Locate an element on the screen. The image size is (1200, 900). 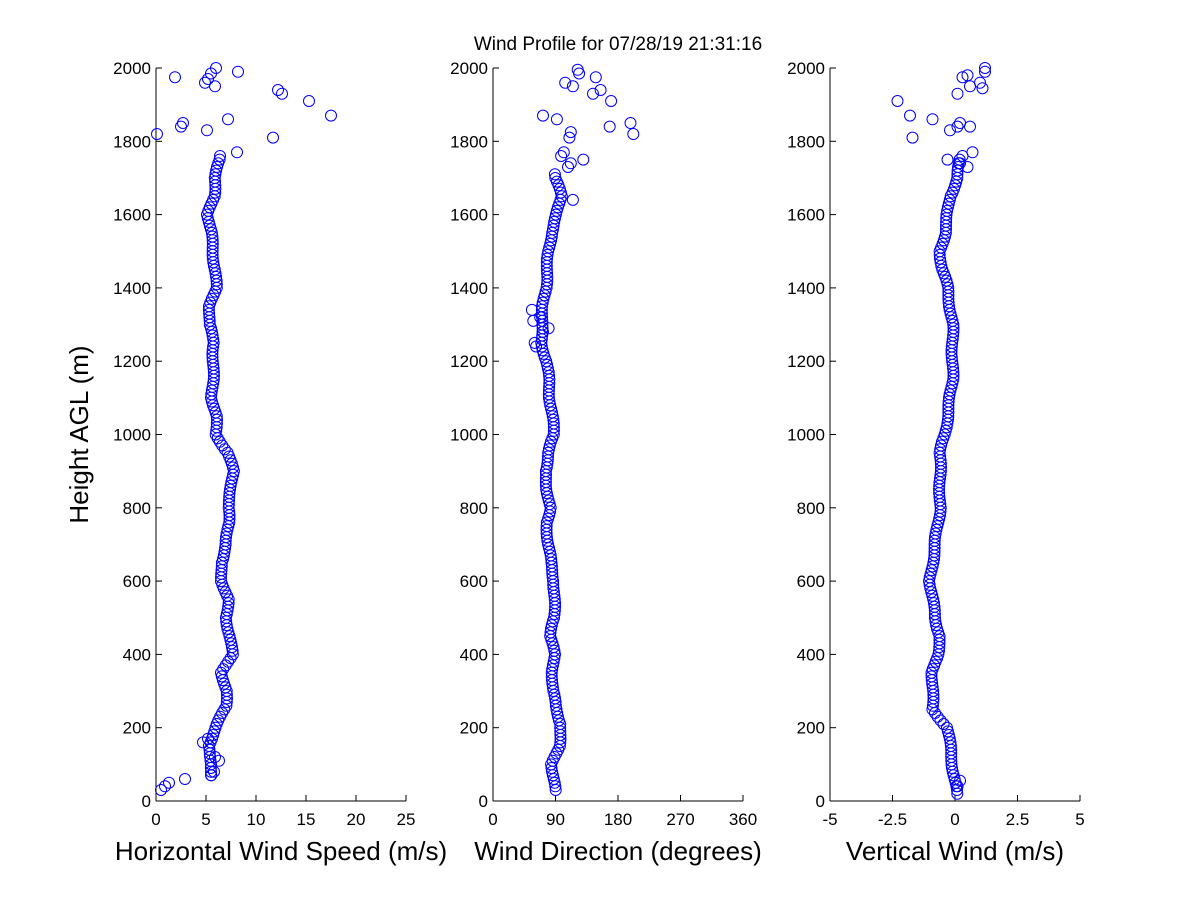
direction-ytick-label: 1000 is located at coordinates (469, 435).